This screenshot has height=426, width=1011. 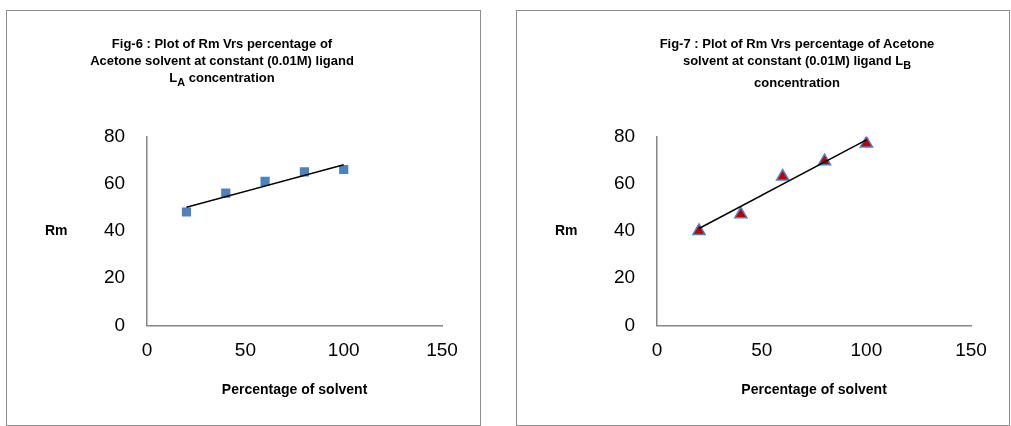 I want to click on chart-title: Fig-7 : Plot of Rm Vrs percentage of Acetone solvent at constant (0.01M) ligand L$_{B}$ concentration, so click(x=797, y=63).